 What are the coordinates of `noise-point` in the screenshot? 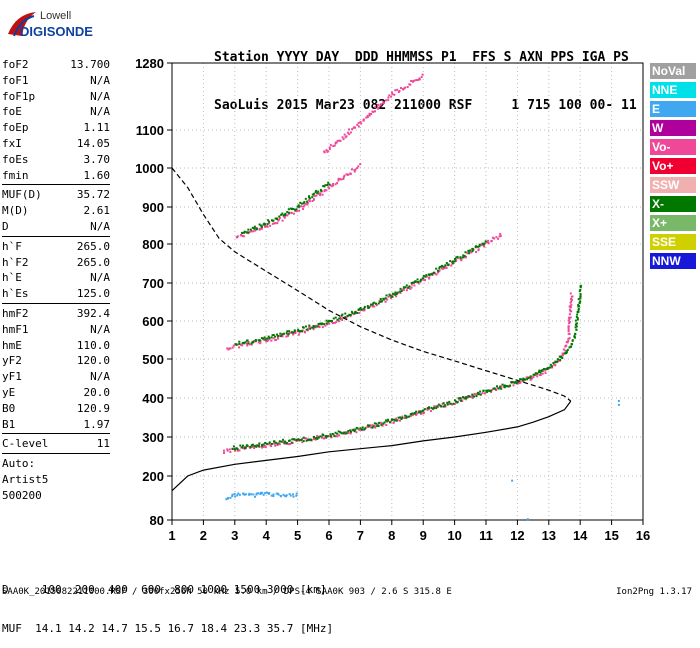 It's located at (527, 519).